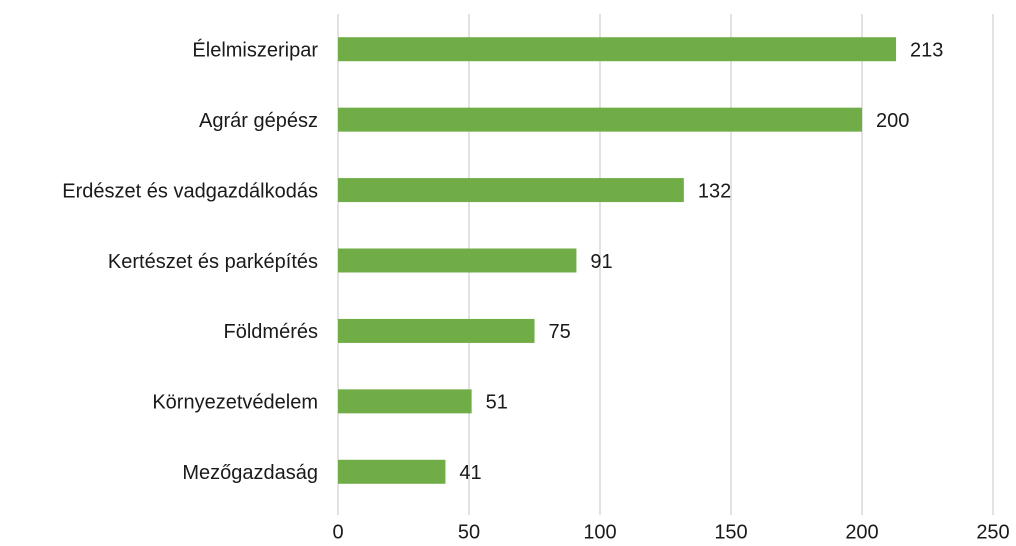  What do you see at coordinates (337, 532) in the screenshot?
I see `x-tick-label: 0` at bounding box center [337, 532].